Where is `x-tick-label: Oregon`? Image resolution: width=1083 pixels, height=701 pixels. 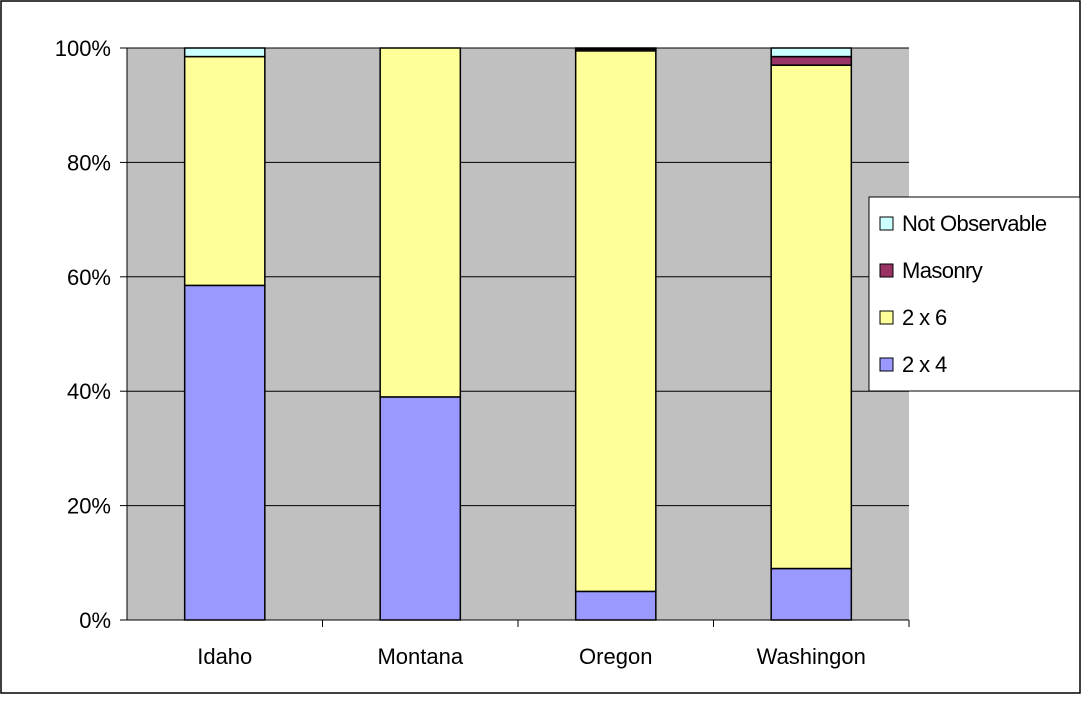 x-tick-label: Oregon is located at coordinates (615, 656).